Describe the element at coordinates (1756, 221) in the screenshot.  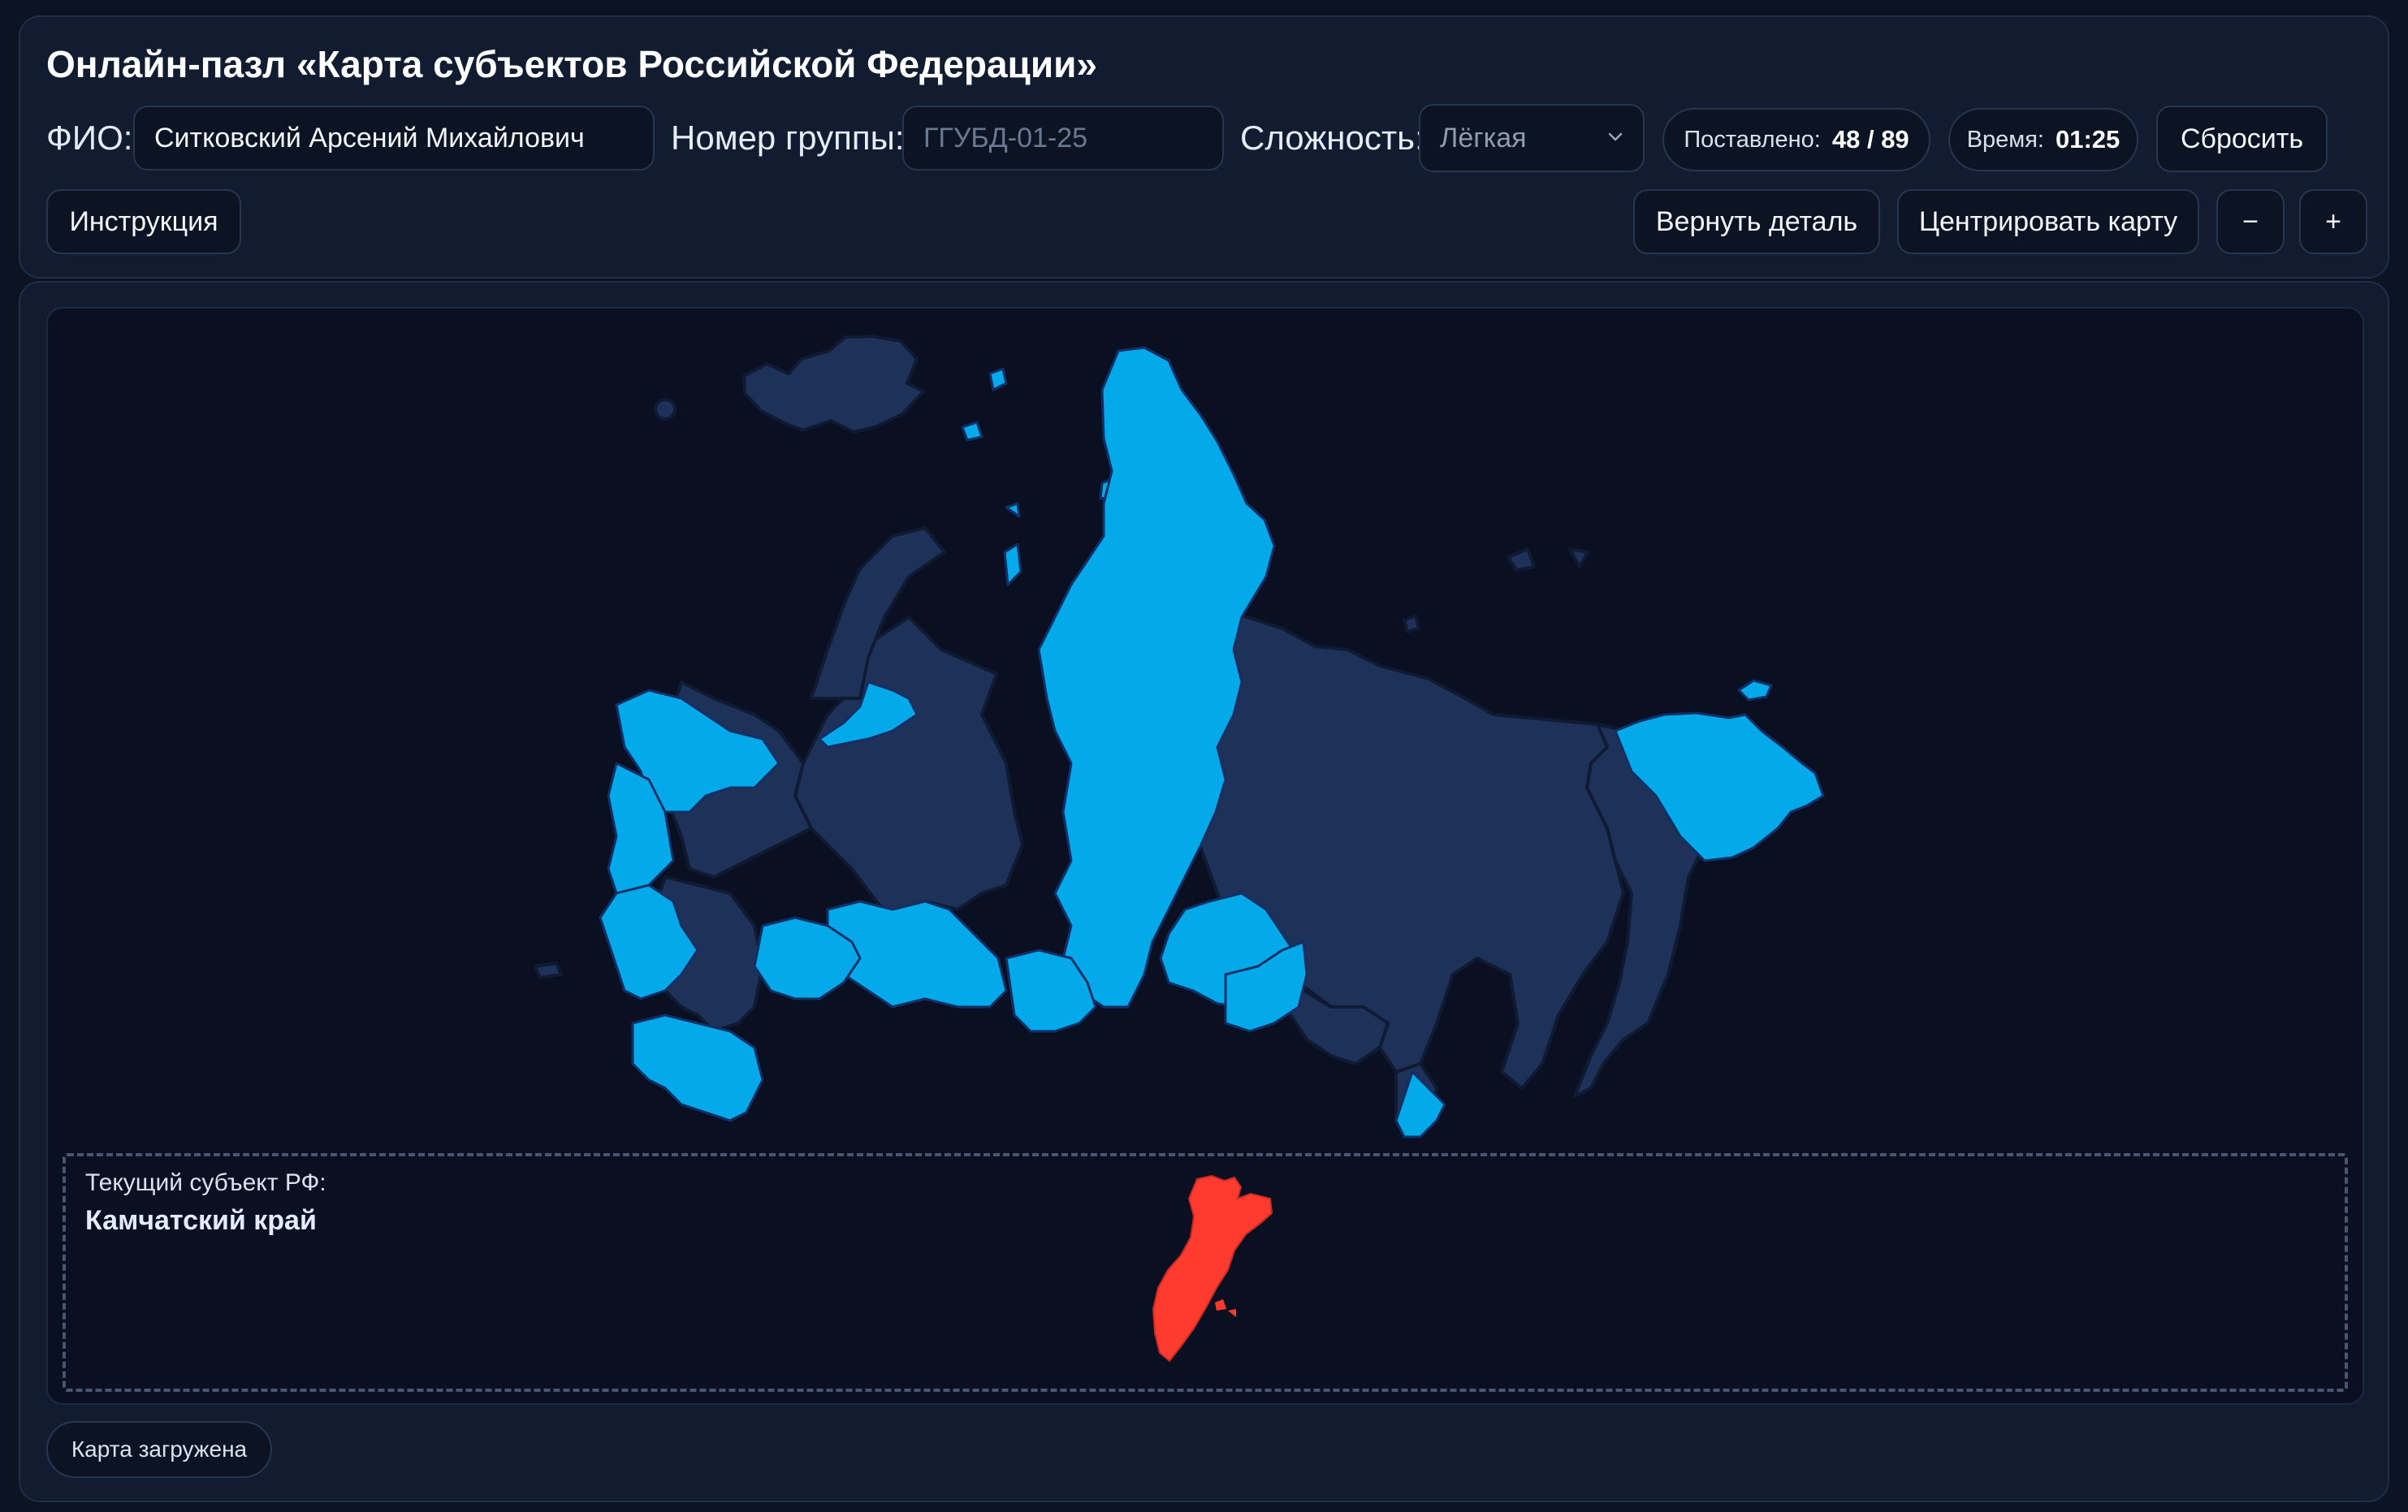
I see `return-piece-button: Вернуть деталь` at that location.